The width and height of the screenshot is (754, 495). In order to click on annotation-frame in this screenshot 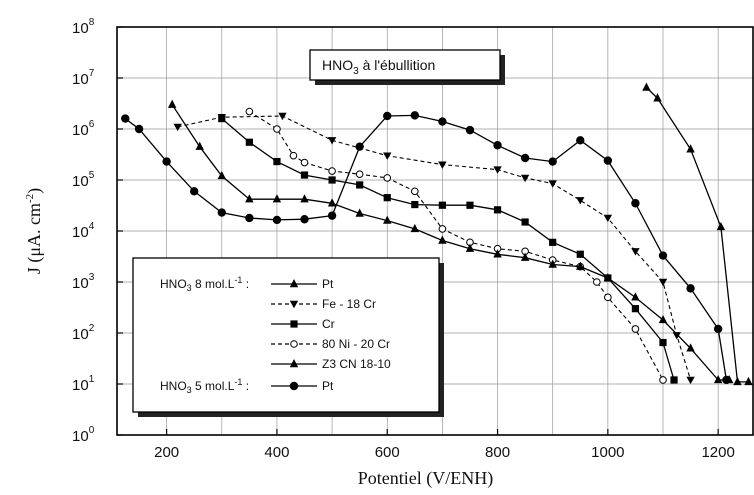, I will do `click(405, 65)`.